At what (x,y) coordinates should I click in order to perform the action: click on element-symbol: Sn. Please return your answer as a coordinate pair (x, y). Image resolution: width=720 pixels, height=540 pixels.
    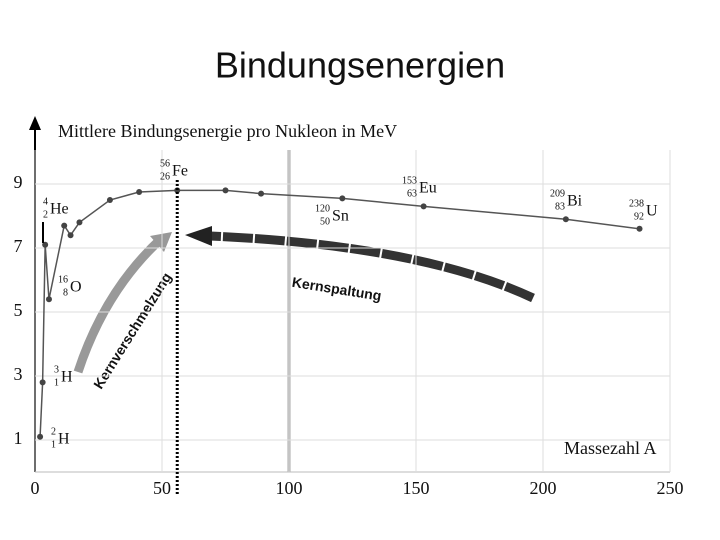
    Looking at the image, I should click on (340, 216).